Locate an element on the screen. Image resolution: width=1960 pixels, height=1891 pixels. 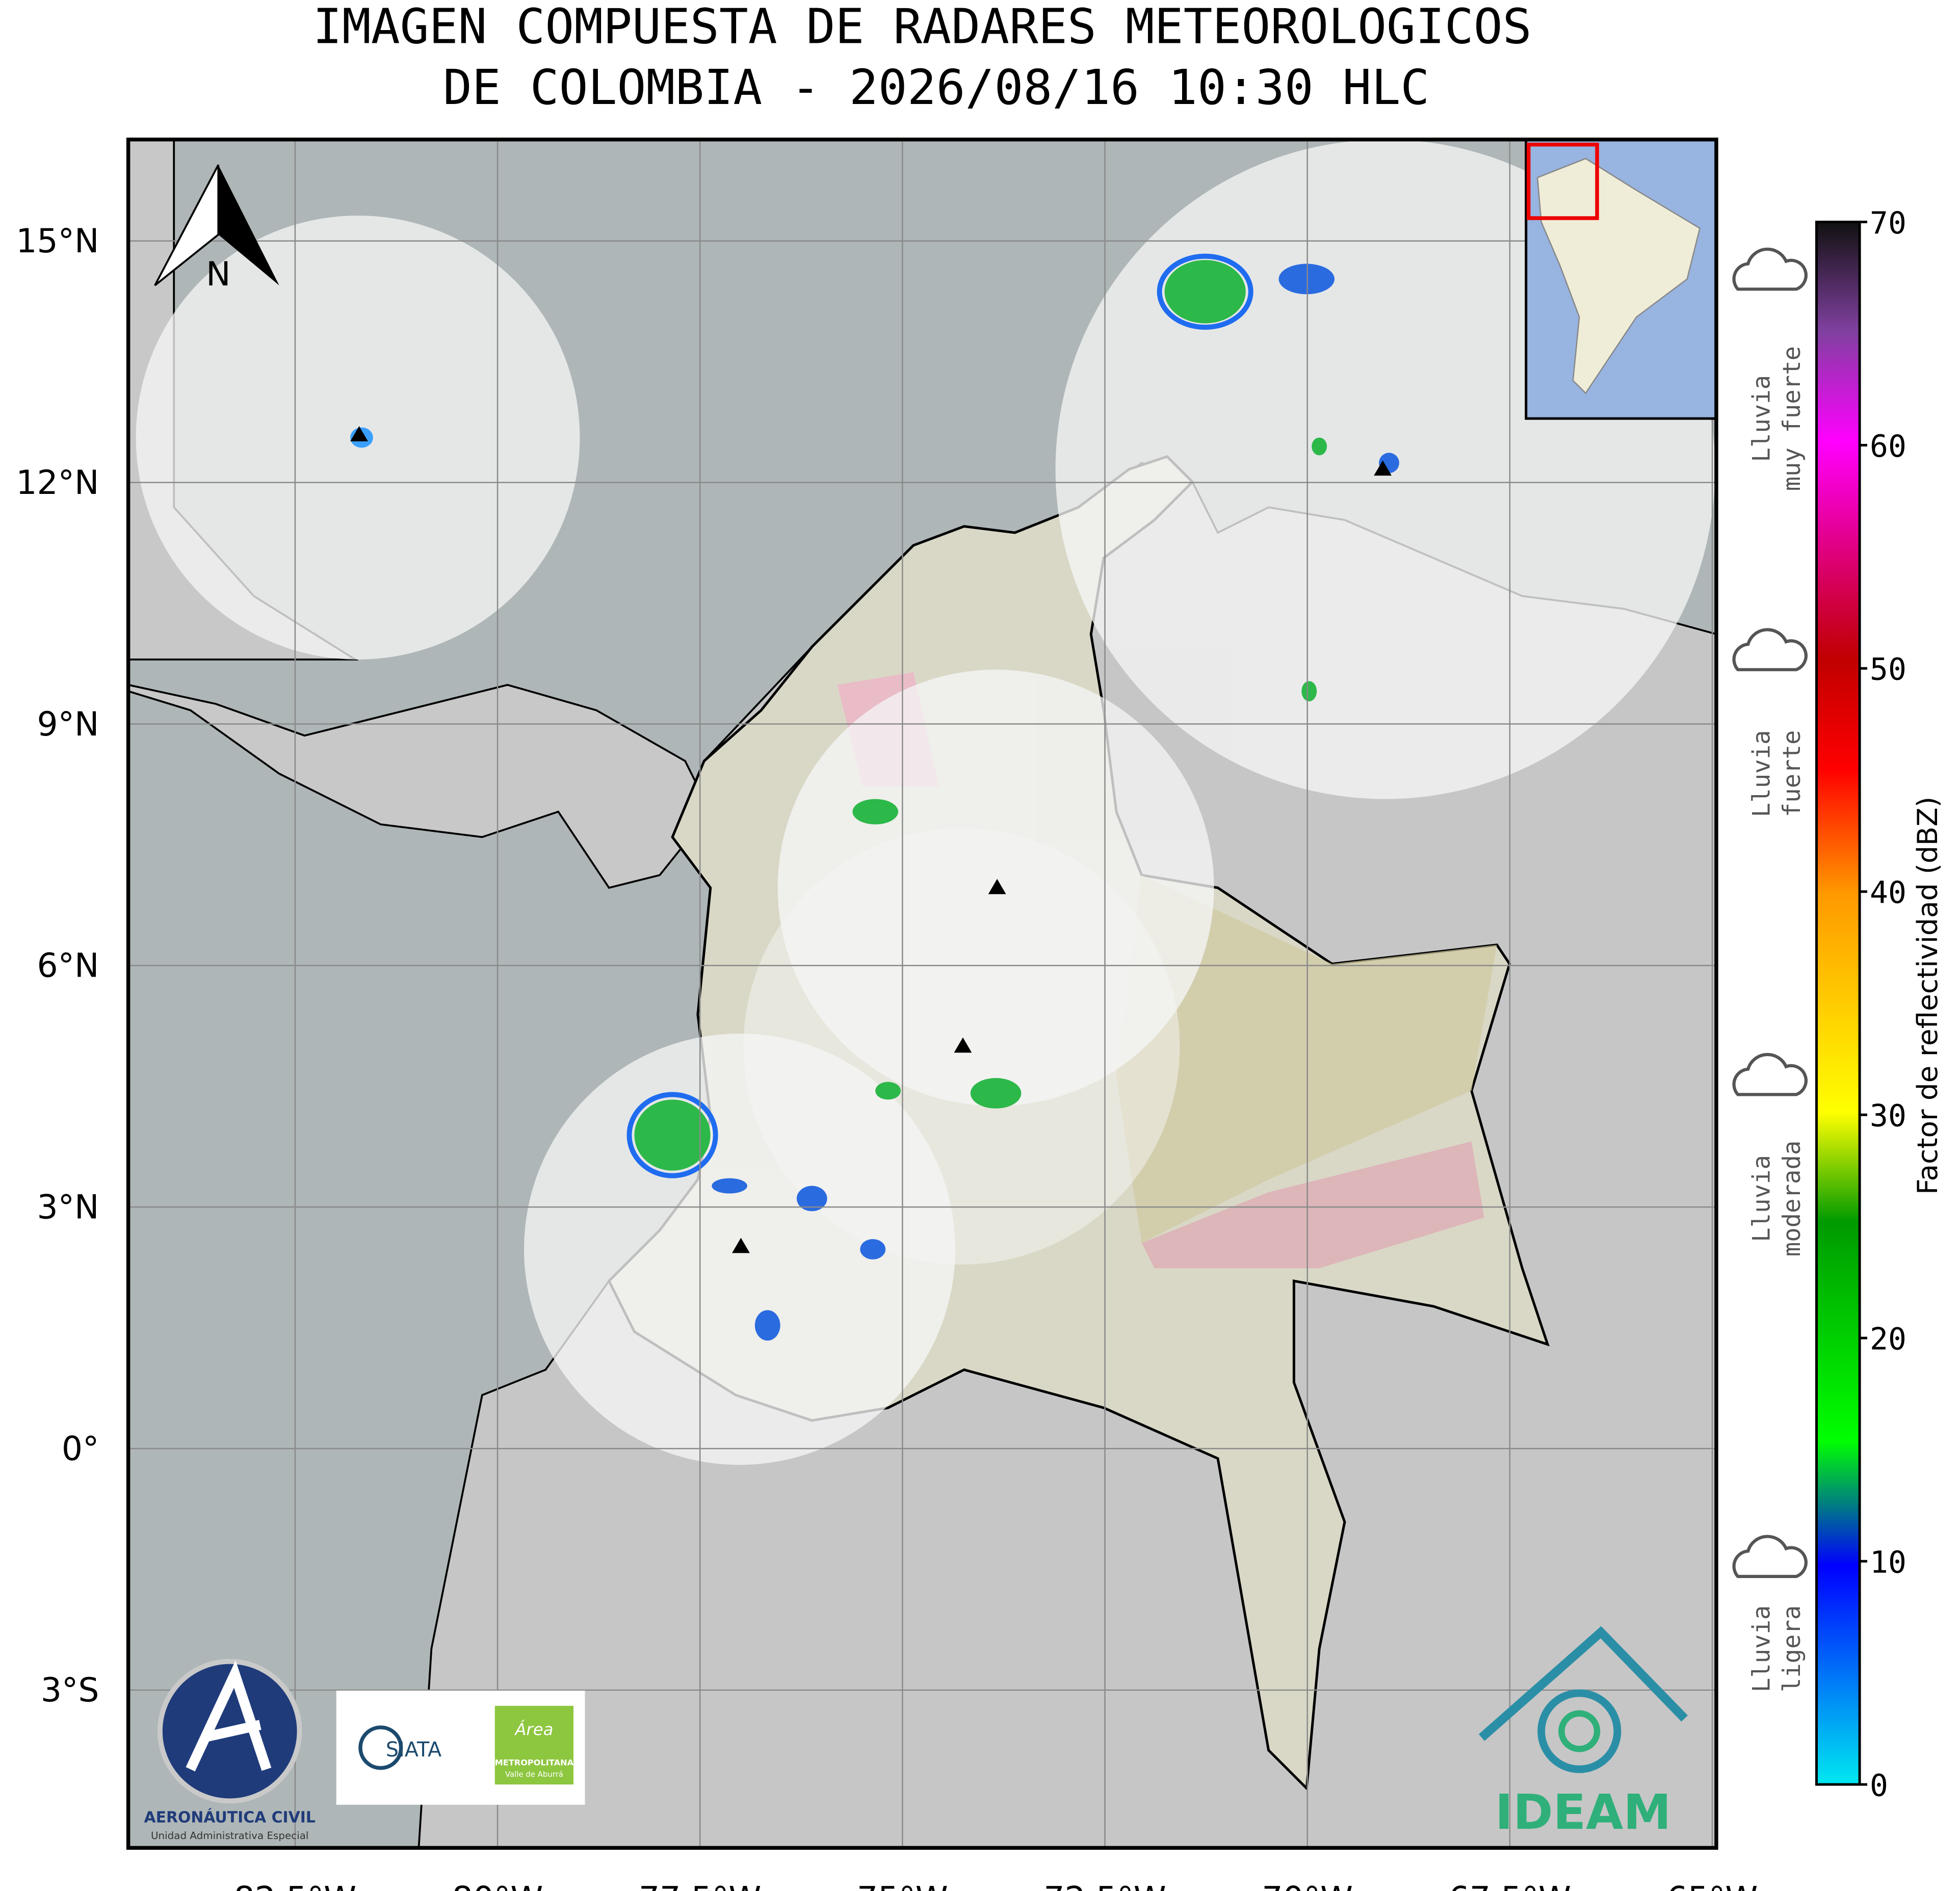
colorbar-label: Factor de reflectividad (dBZ) is located at coordinates (1927, 996).